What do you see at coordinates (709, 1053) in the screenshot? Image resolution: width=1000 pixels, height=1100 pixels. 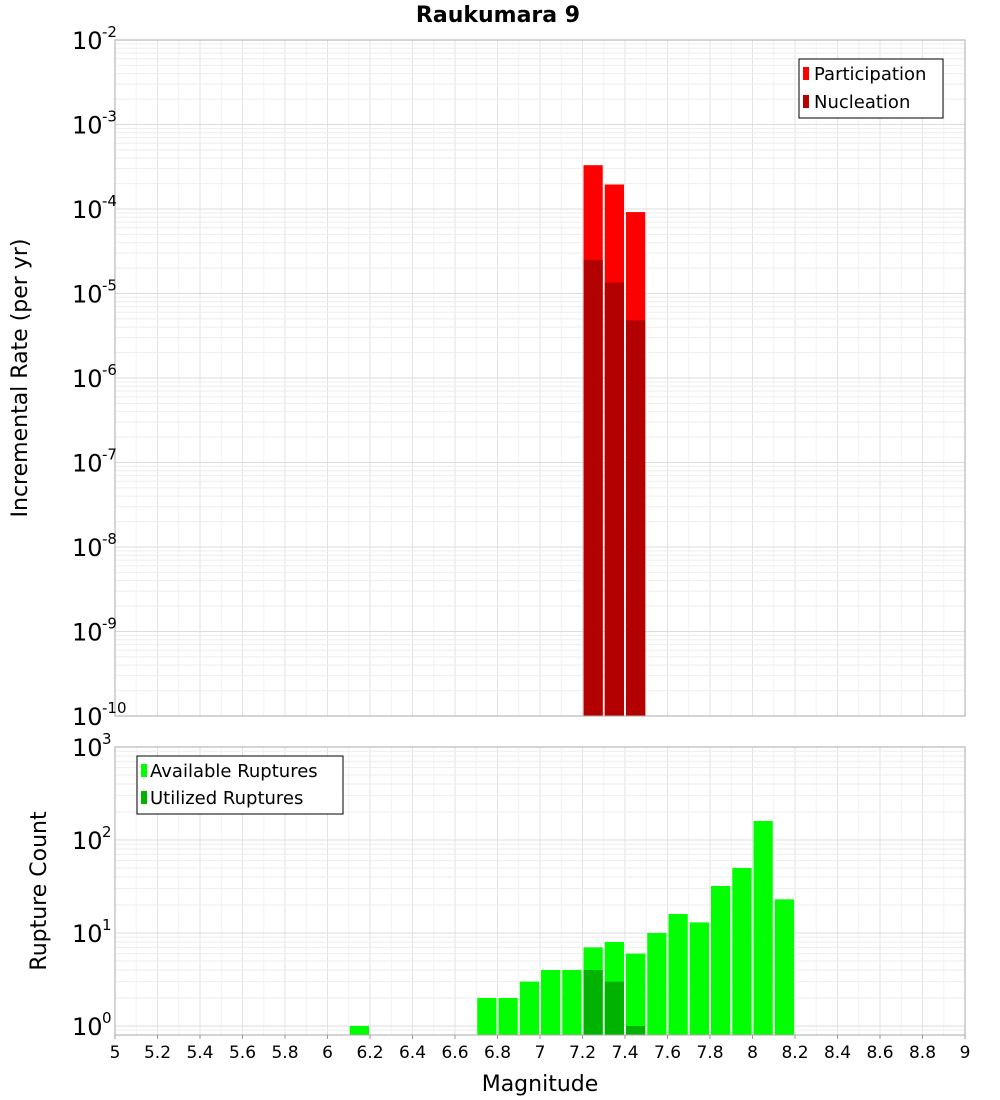 I see `x-tick-label: 7.8` at bounding box center [709, 1053].